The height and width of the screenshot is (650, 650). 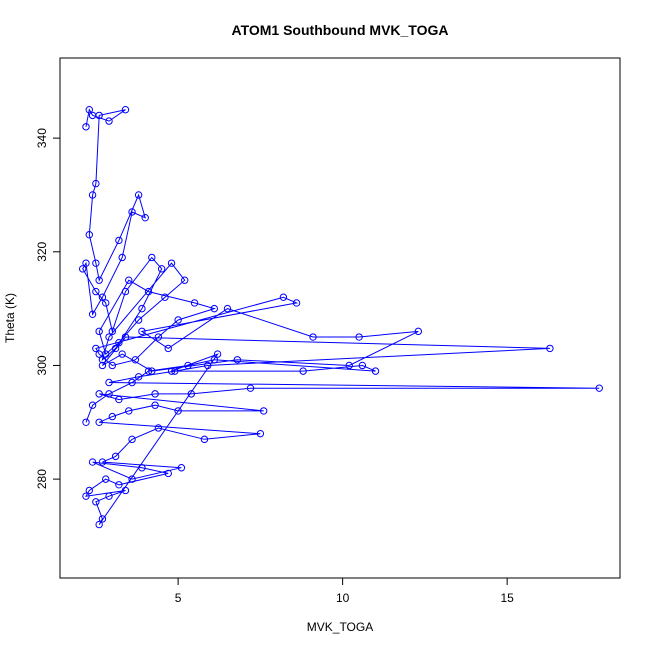 I want to click on x-tick-label: 15, so click(x=507, y=598).